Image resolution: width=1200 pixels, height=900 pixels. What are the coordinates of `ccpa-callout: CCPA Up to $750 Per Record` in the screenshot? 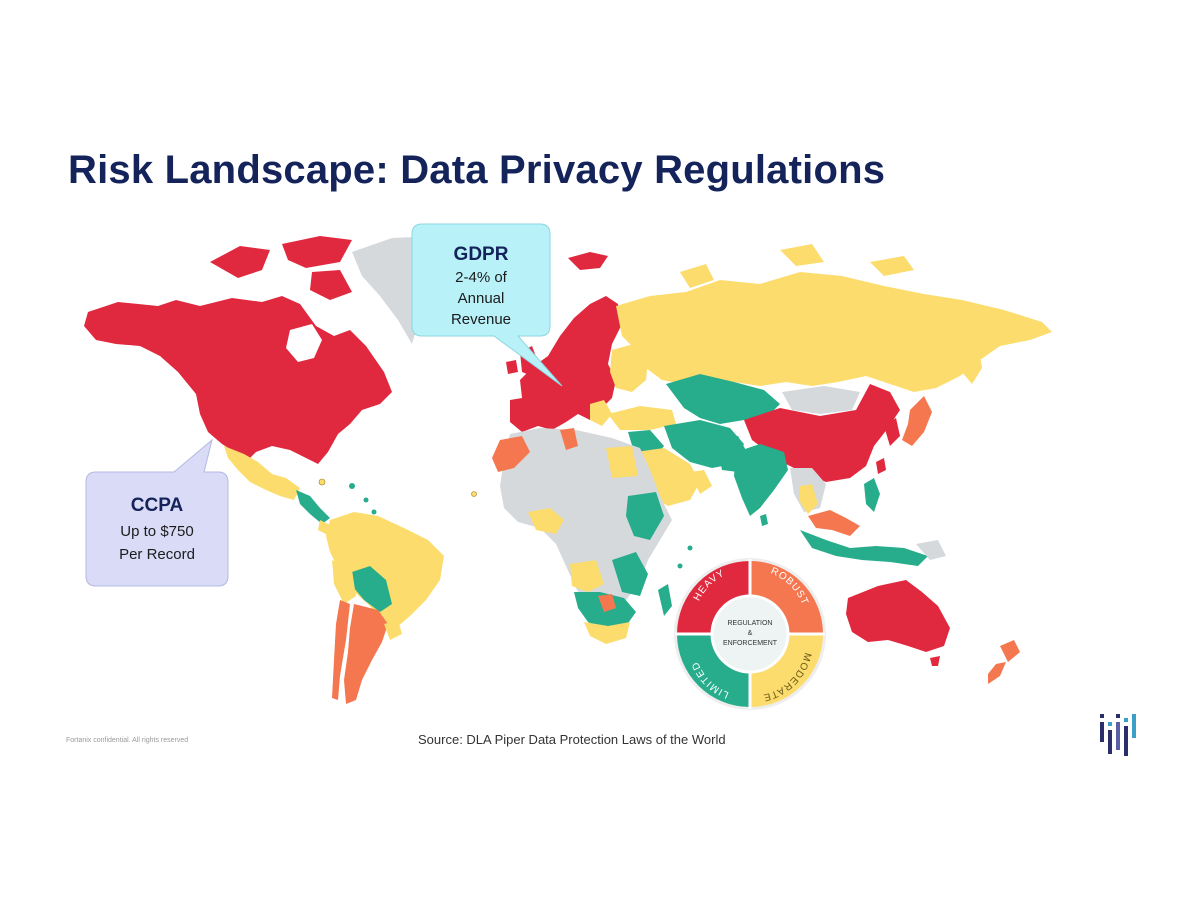 It's located at (157, 512).